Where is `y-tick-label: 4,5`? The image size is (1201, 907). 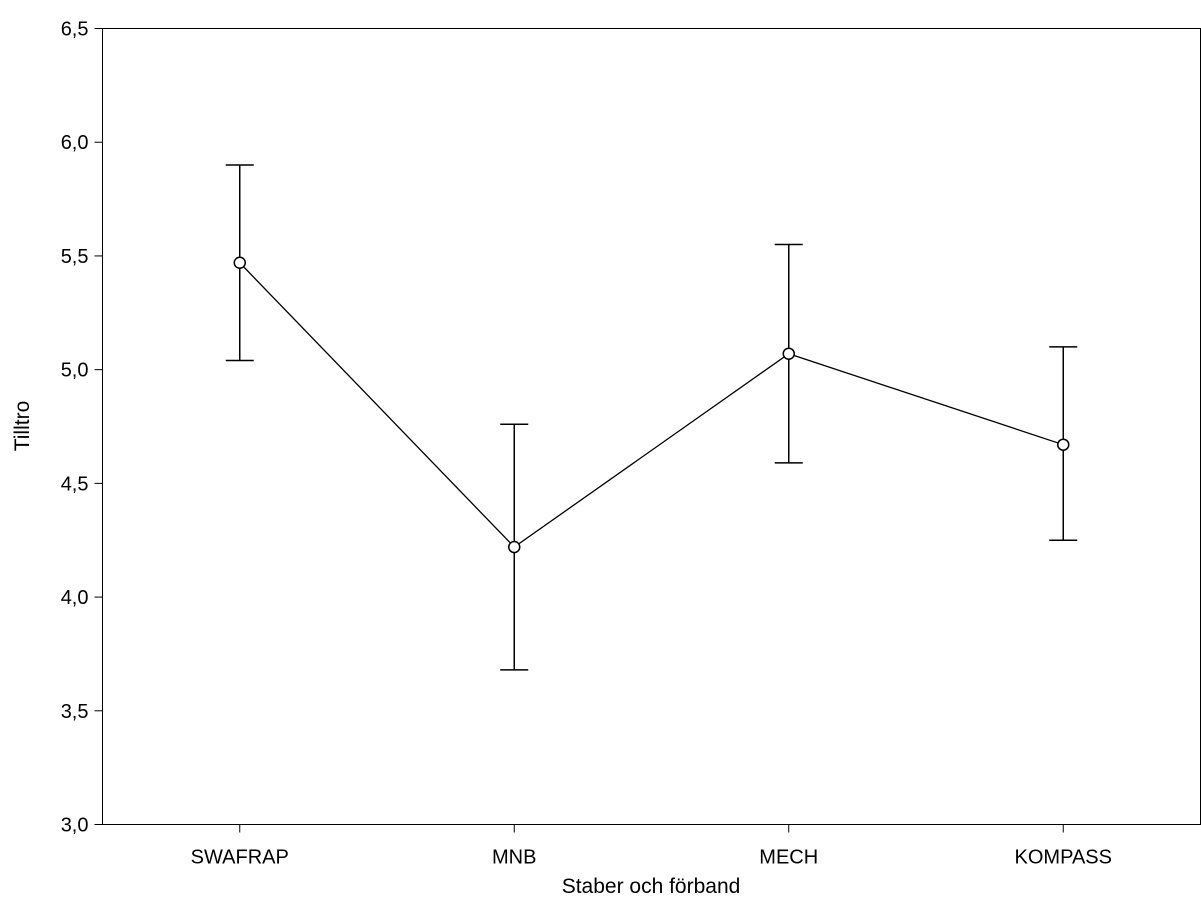
y-tick-label: 4,5 is located at coordinates (75, 484).